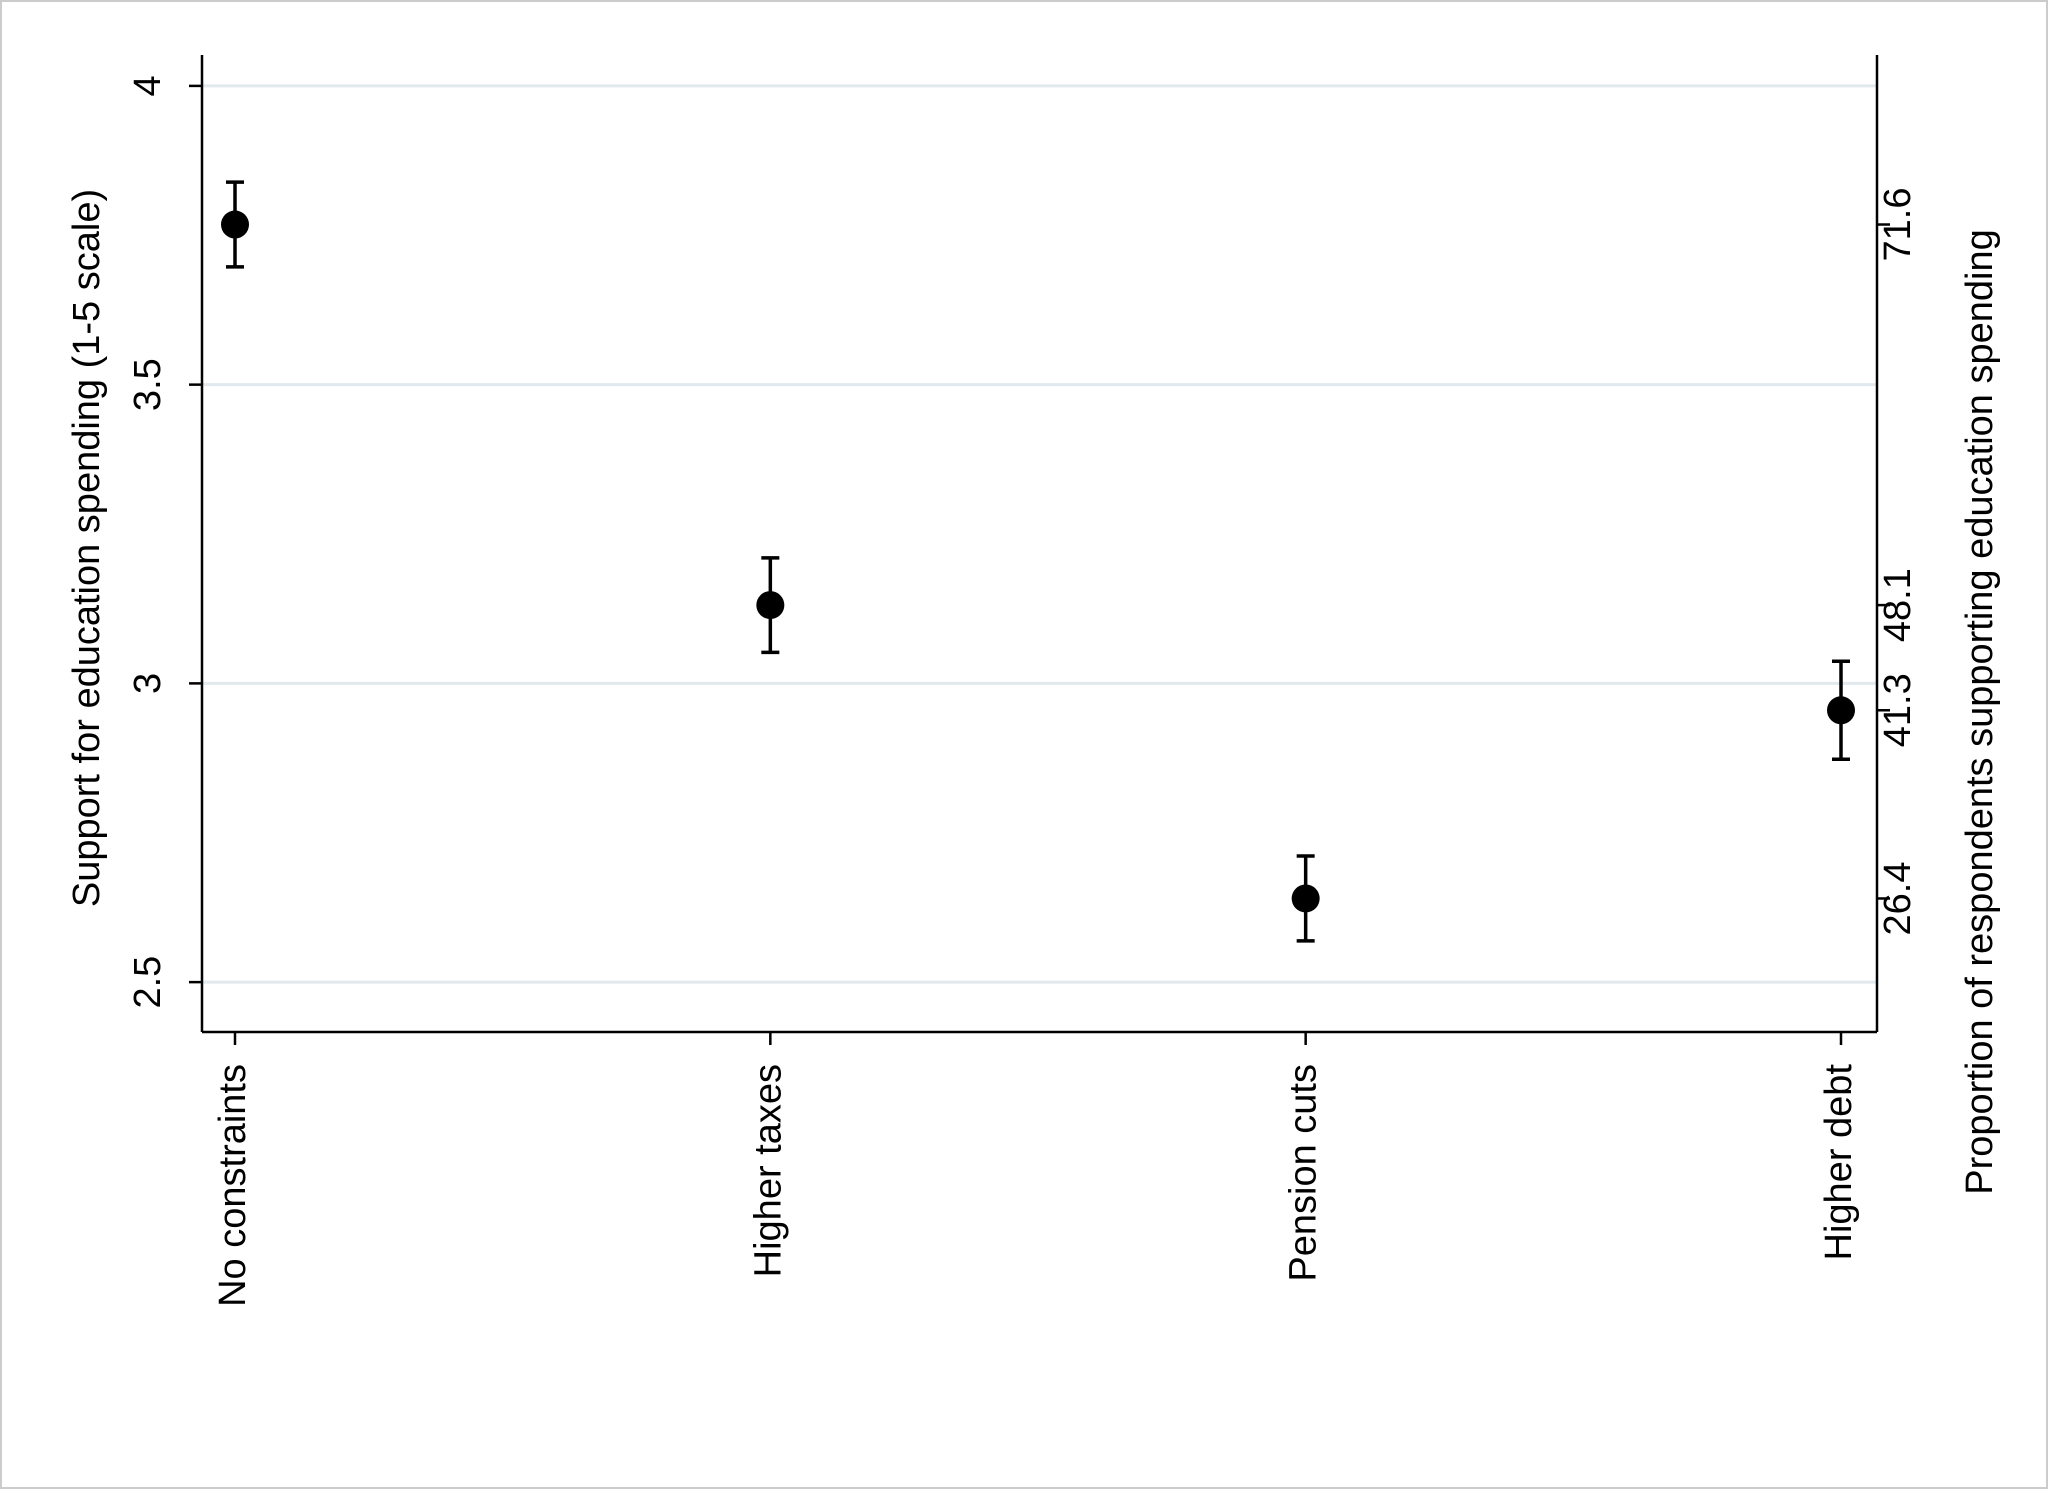 The height and width of the screenshot is (1489, 2048). I want to click on y2-tick-label: 26.4, so click(1898, 898).